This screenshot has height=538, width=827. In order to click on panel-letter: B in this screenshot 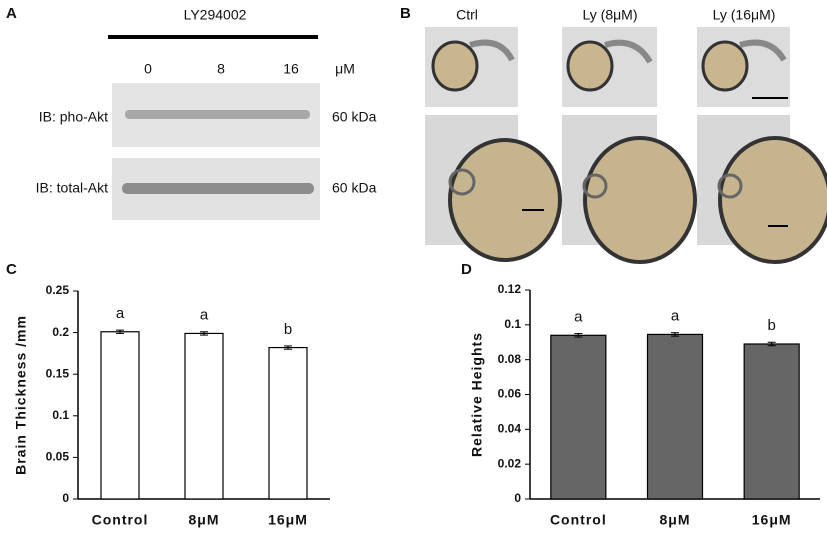, I will do `click(405, 13)`.